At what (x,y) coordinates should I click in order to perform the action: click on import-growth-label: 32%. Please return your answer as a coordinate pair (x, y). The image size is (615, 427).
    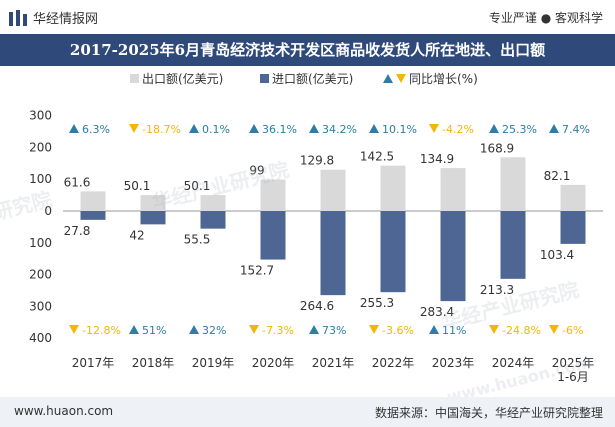
    Looking at the image, I should click on (214, 330).